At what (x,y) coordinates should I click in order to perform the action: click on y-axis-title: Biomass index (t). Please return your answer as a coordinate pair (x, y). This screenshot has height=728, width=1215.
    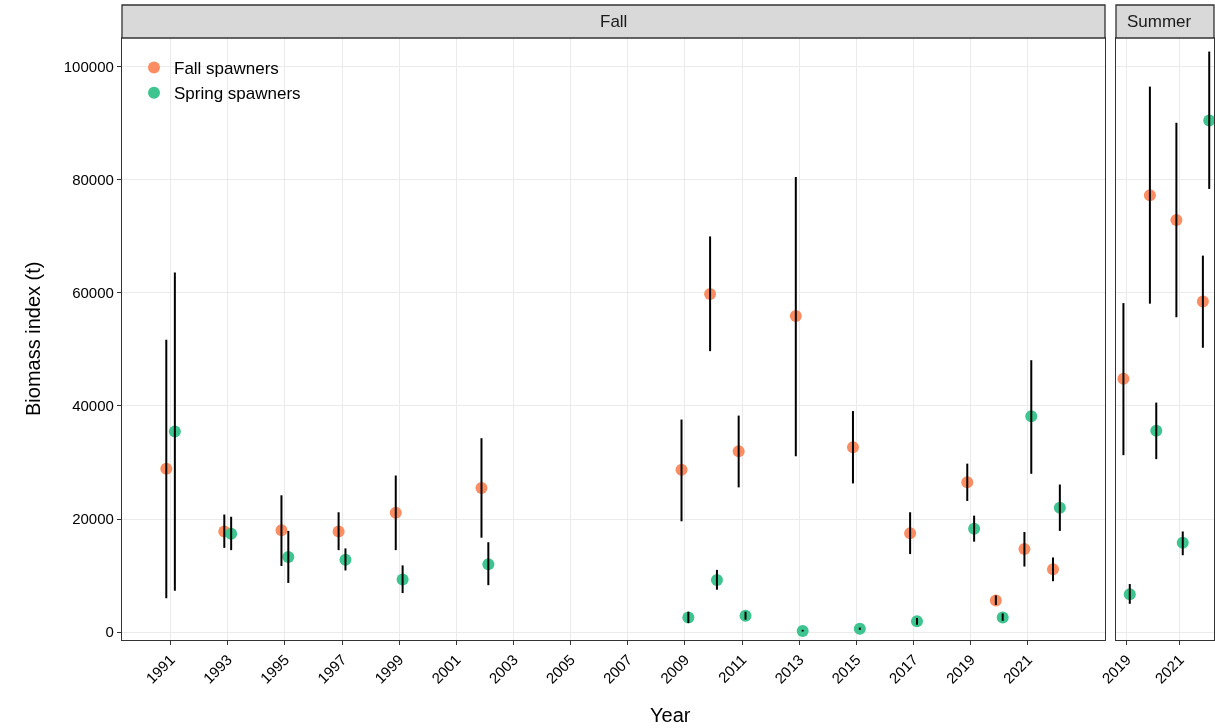
    Looking at the image, I should click on (33, 338).